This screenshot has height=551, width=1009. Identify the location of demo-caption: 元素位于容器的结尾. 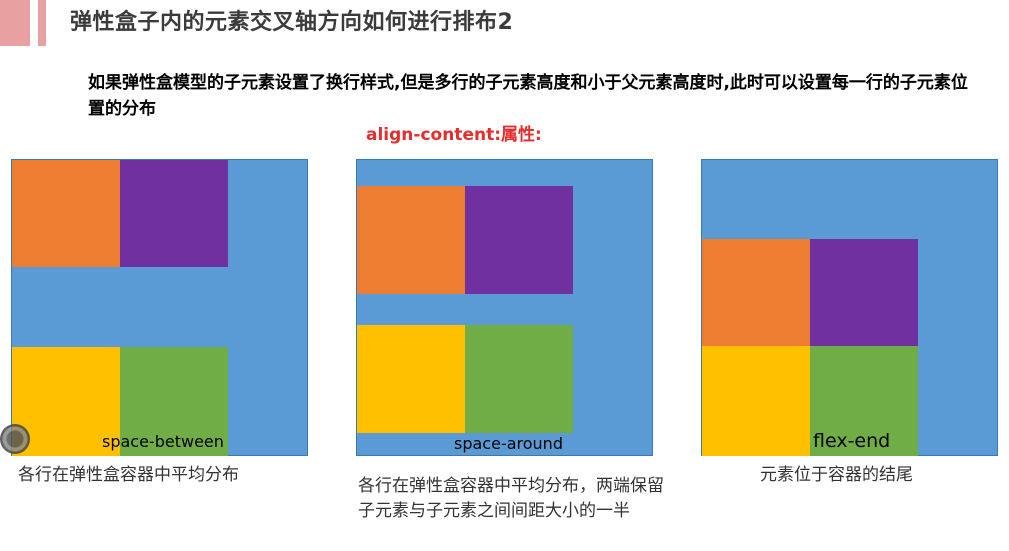
(836, 475).